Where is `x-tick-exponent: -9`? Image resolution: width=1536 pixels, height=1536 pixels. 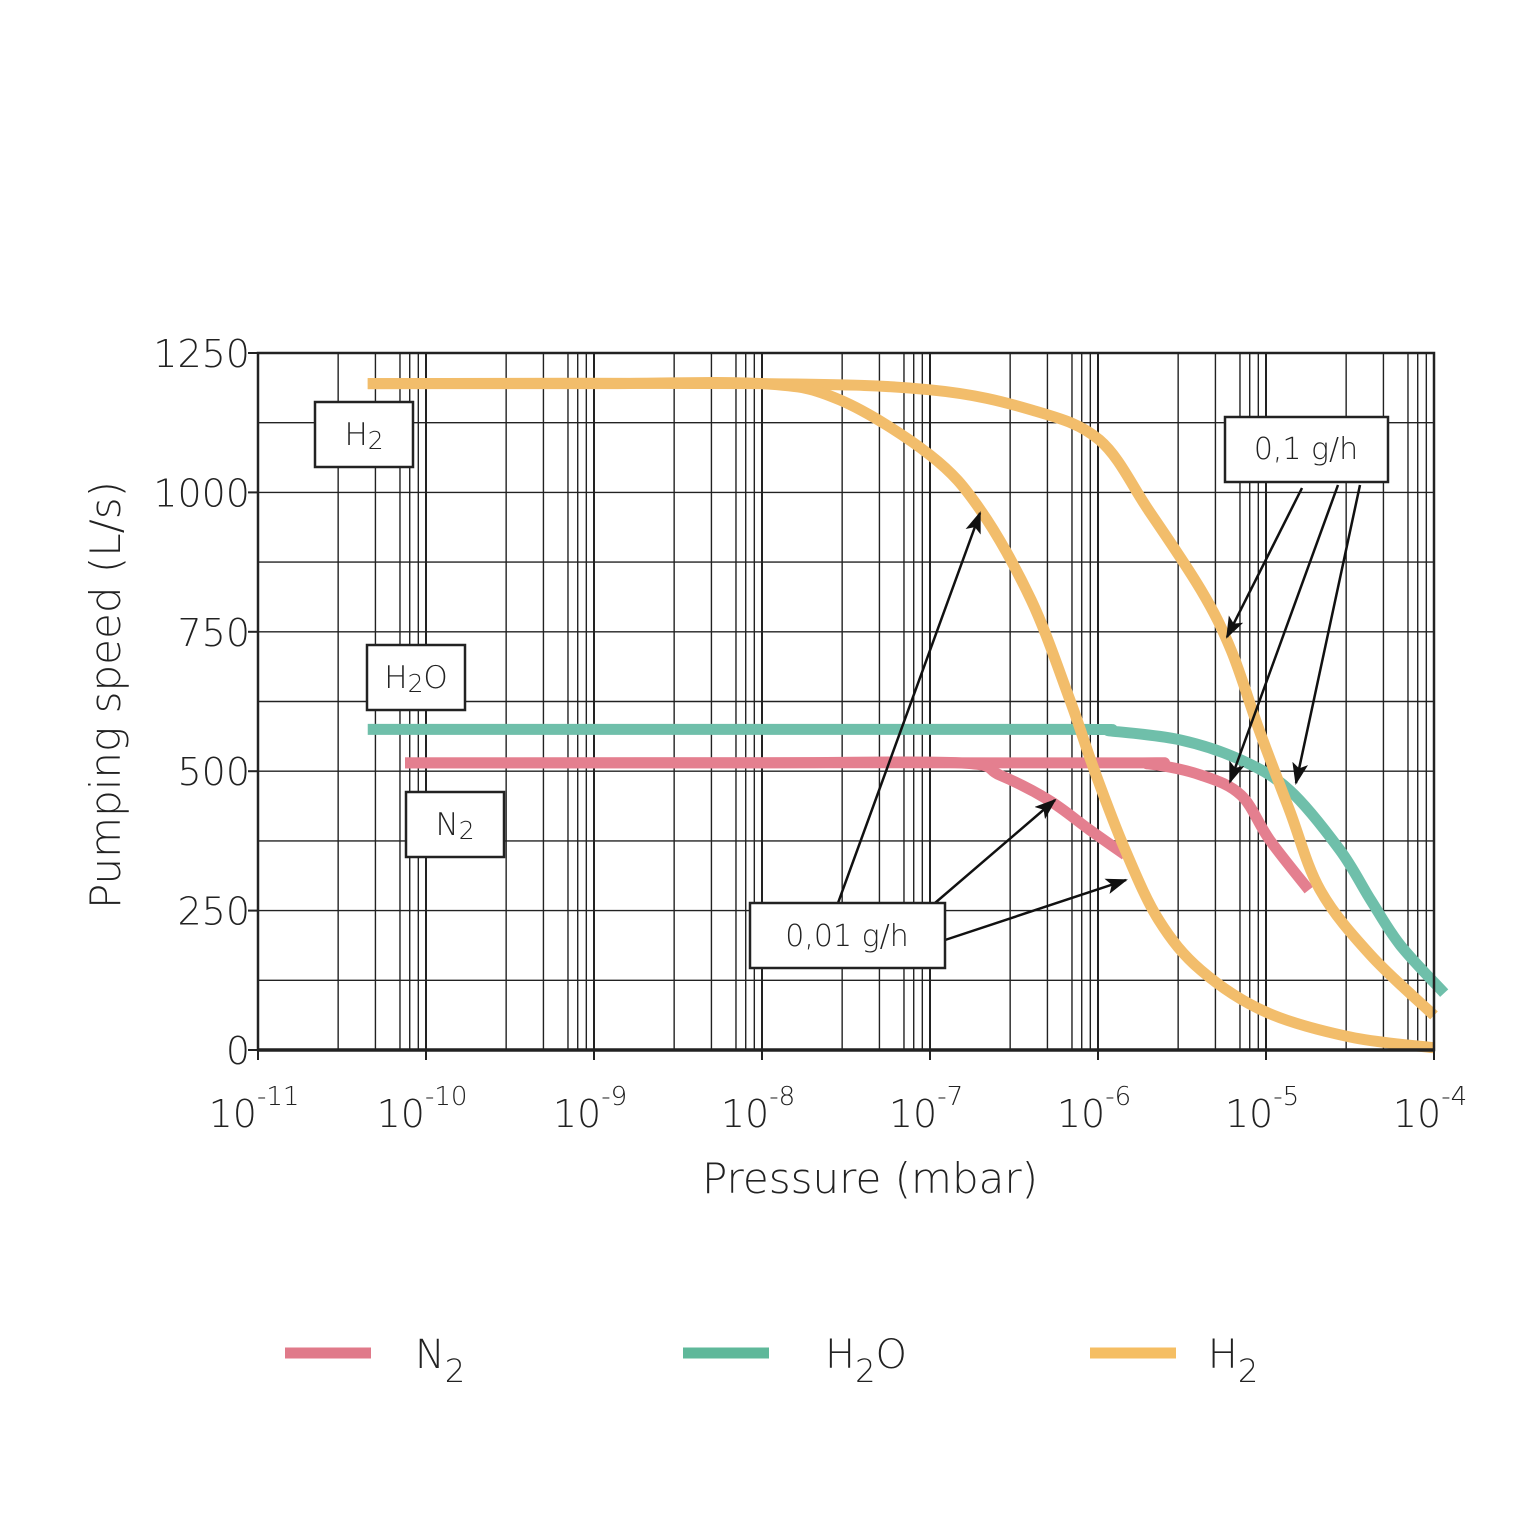 x-tick-exponent: -9 is located at coordinates (614, 1097).